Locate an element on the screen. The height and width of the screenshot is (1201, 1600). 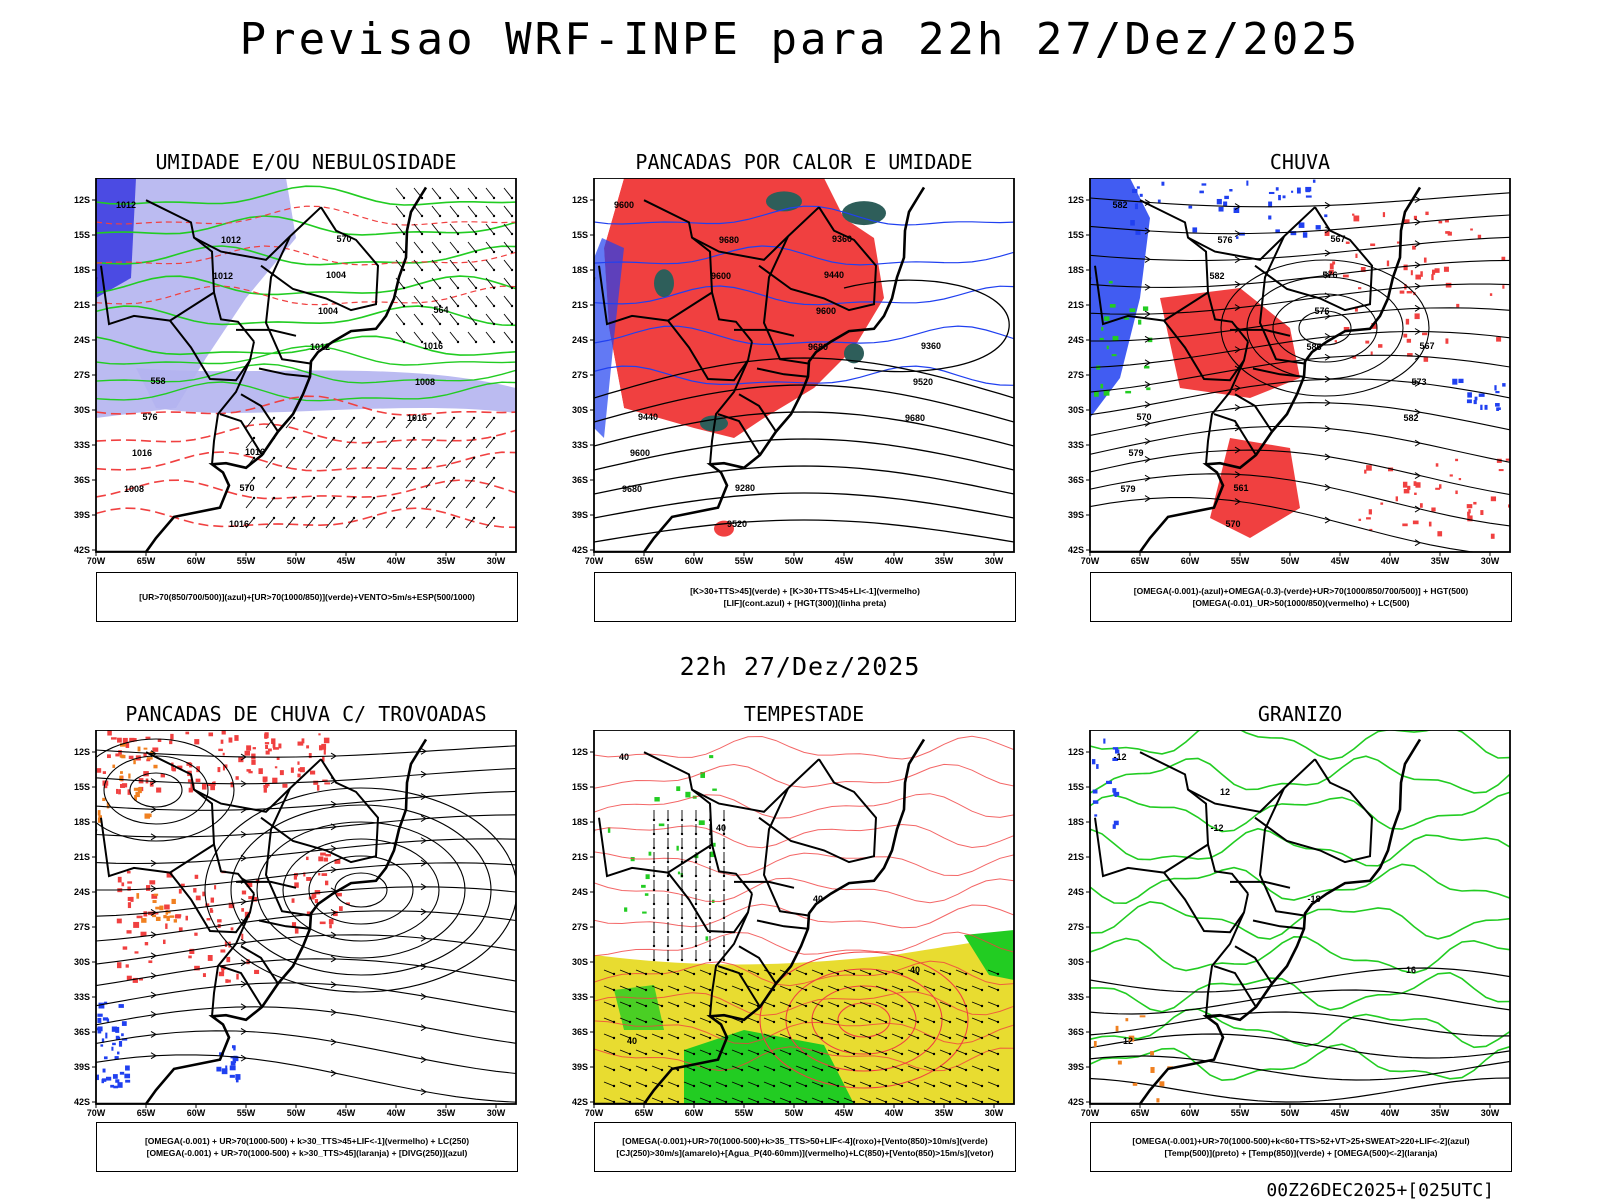
contour-label: 9520 is located at coordinates (737, 524).